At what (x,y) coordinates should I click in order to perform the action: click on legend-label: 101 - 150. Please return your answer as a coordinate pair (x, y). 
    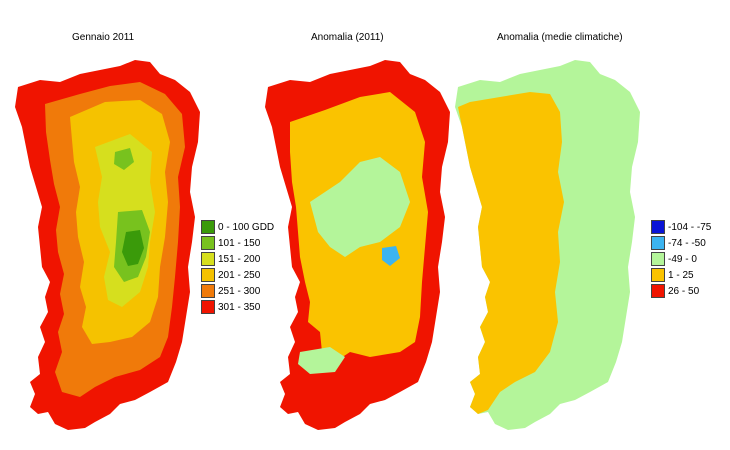
    Looking at the image, I should click on (239, 243).